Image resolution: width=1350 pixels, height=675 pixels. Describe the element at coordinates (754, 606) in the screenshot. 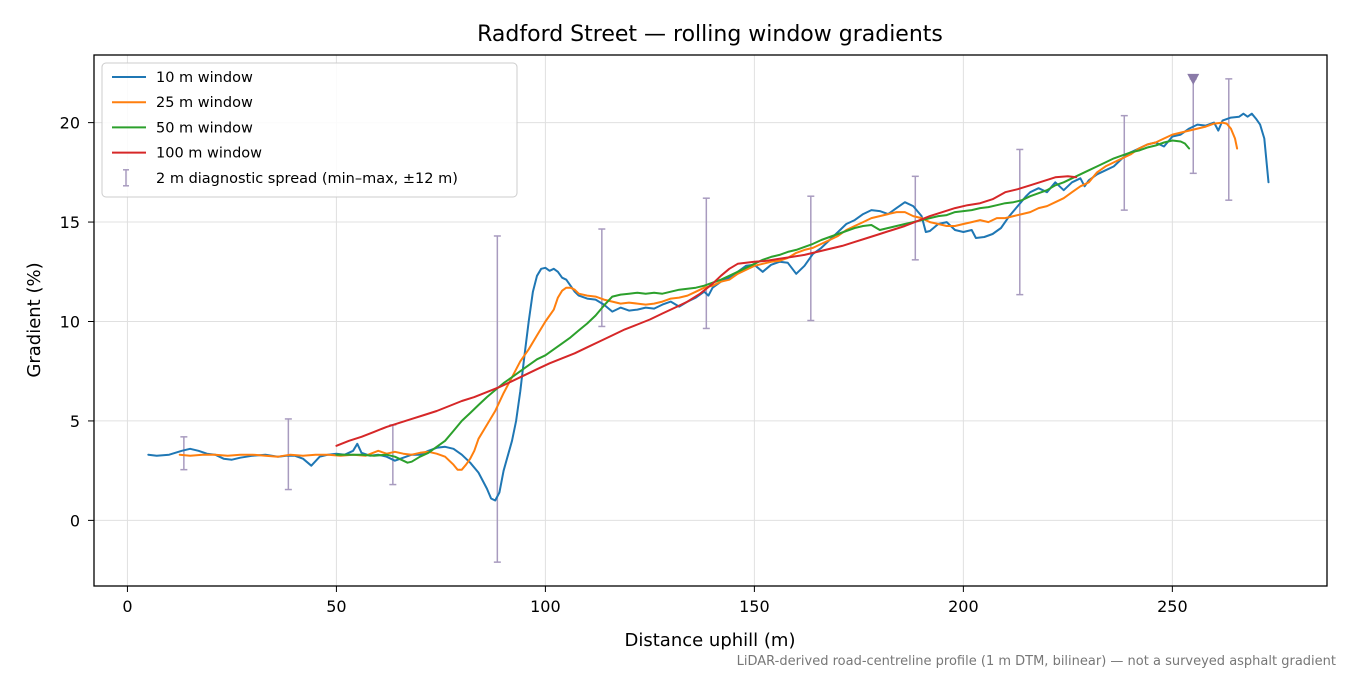

I see `x-tick-label: 150` at that location.